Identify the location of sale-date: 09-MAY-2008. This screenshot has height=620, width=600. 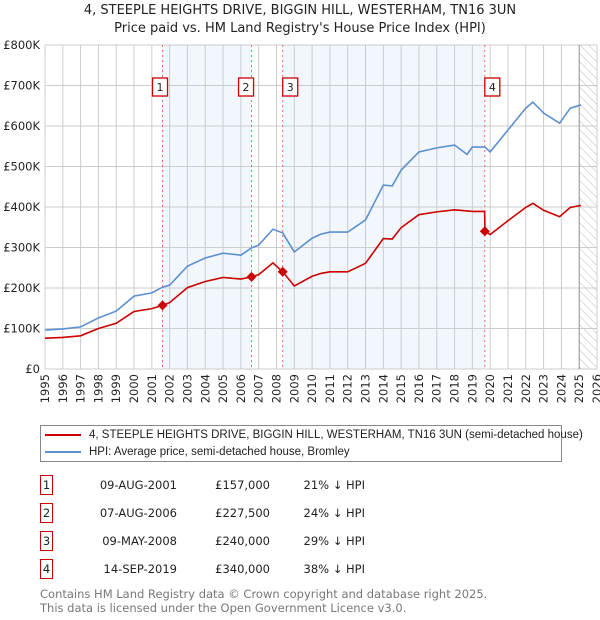
(139, 541).